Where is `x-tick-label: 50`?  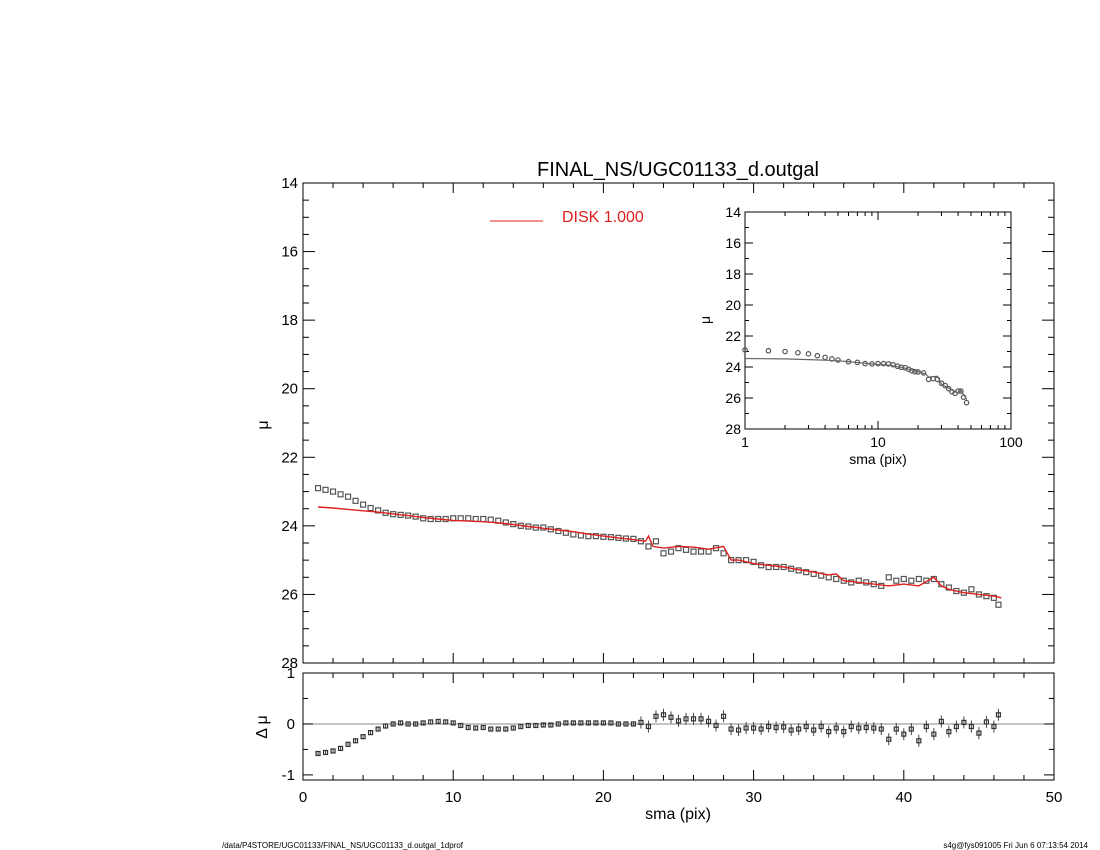 x-tick-label: 50 is located at coordinates (1054, 797).